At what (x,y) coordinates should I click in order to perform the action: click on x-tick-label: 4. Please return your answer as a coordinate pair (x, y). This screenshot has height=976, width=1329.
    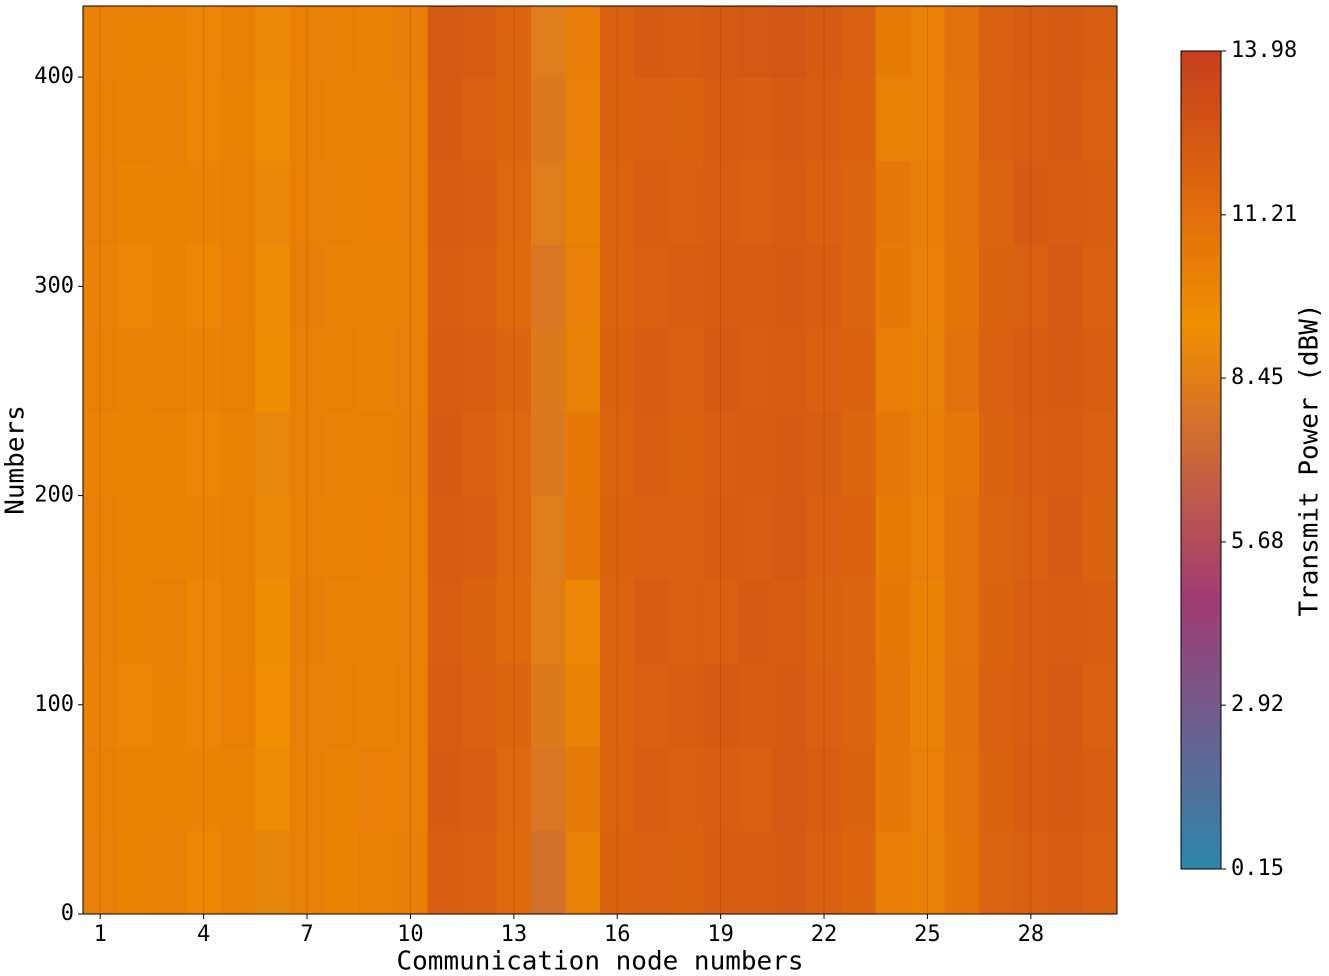
    Looking at the image, I should click on (203, 934).